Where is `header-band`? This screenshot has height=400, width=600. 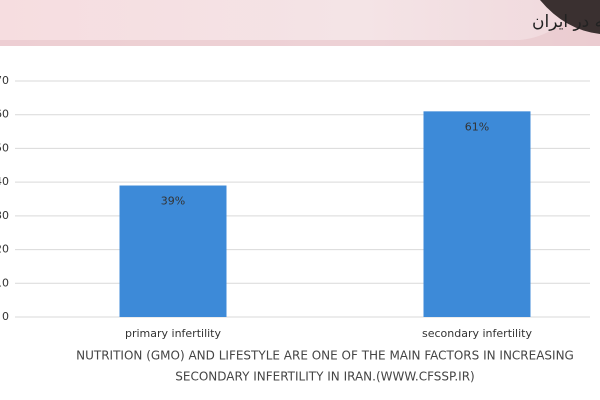 header-band is located at coordinates (300, 23).